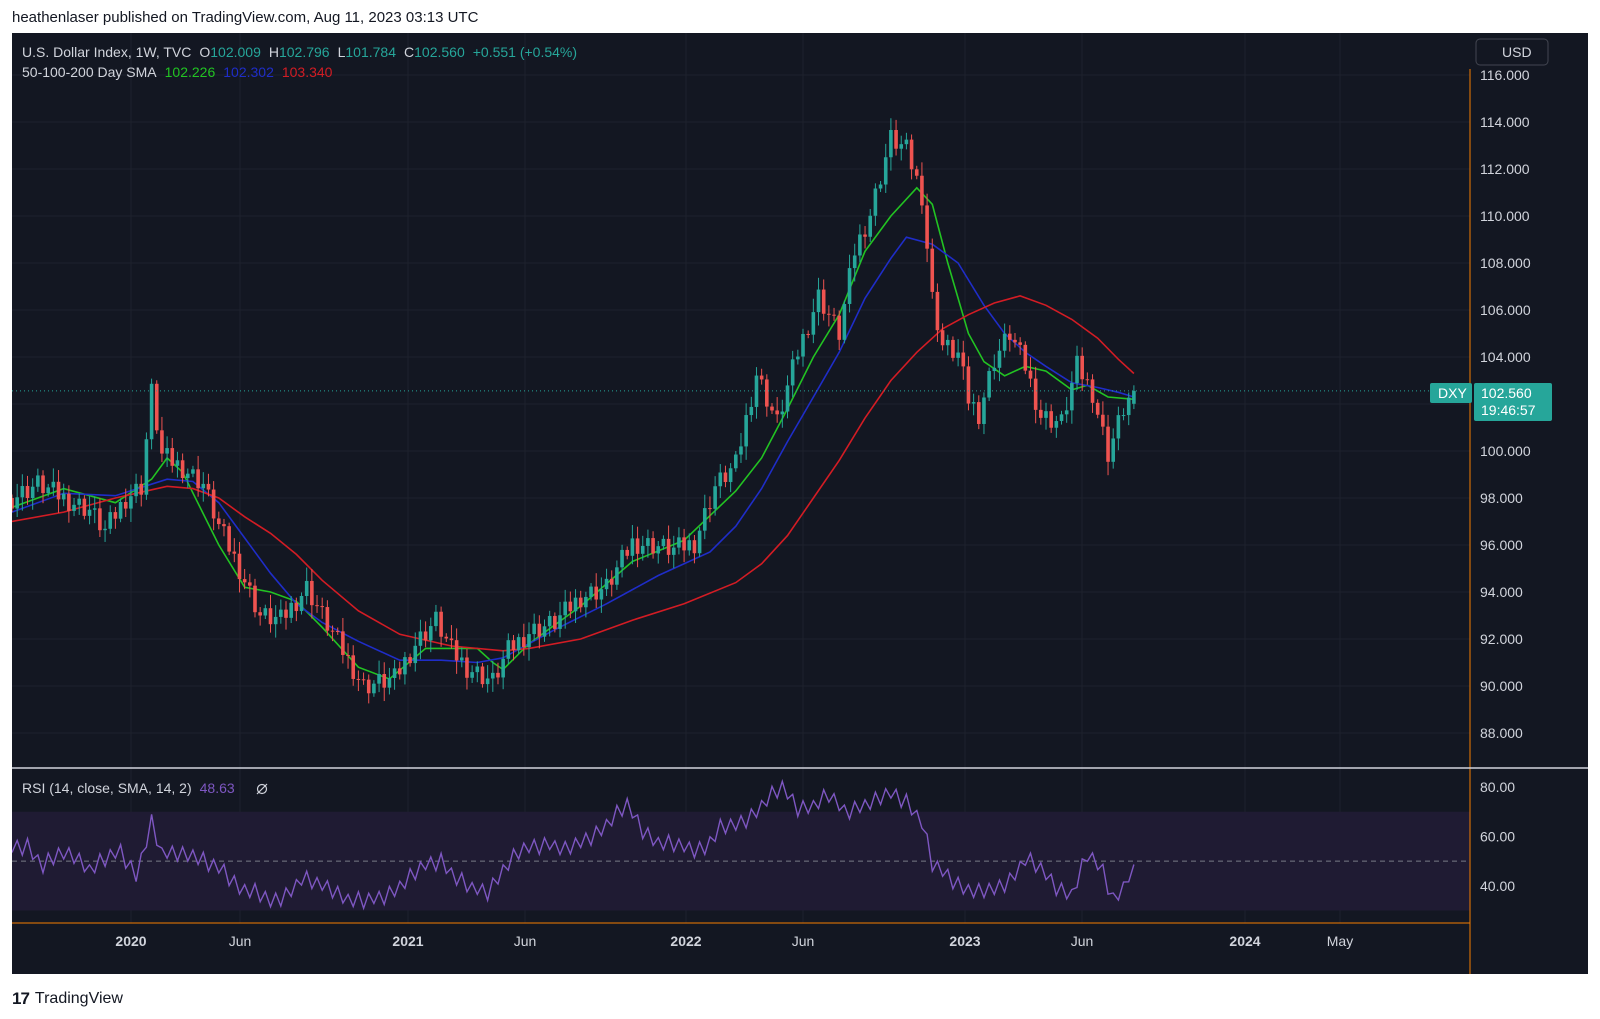 The width and height of the screenshot is (1600, 1019). What do you see at coordinates (262, 789) in the screenshot?
I see `eye-off-icon` at bounding box center [262, 789].